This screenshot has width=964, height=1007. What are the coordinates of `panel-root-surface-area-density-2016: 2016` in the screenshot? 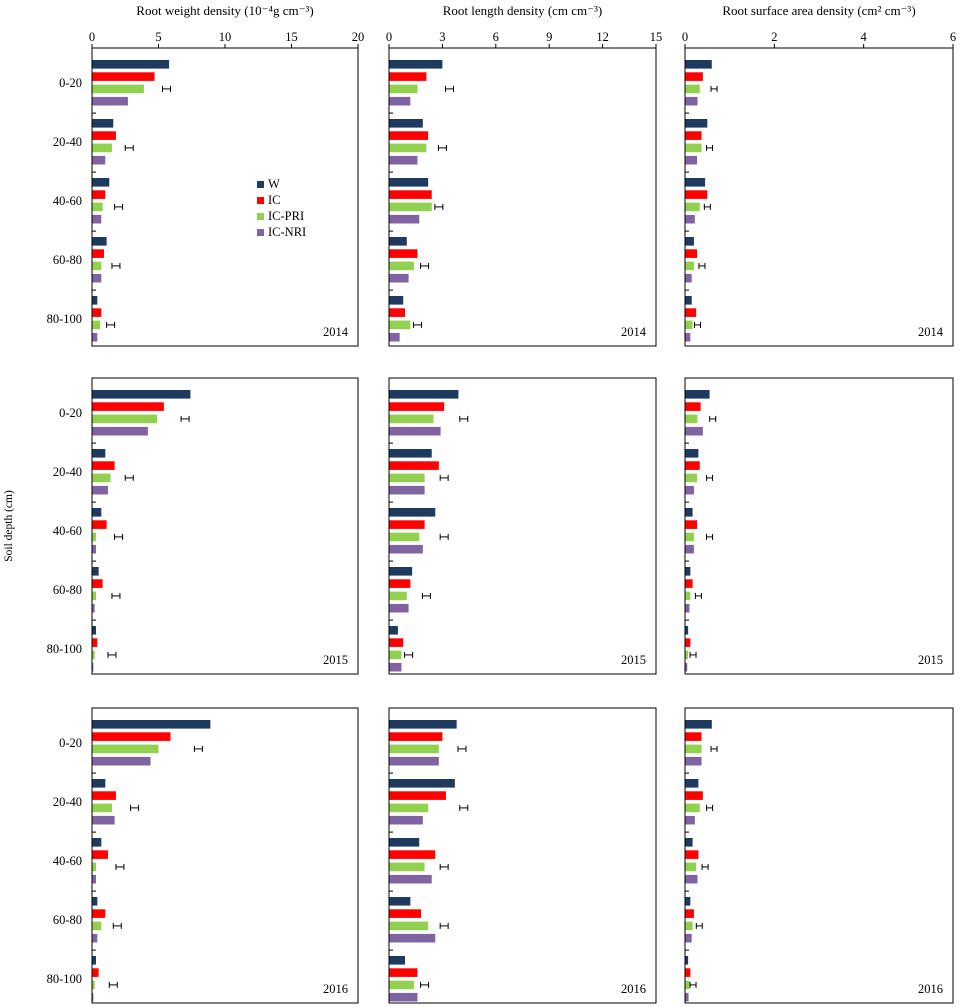 It's located at (819, 855).